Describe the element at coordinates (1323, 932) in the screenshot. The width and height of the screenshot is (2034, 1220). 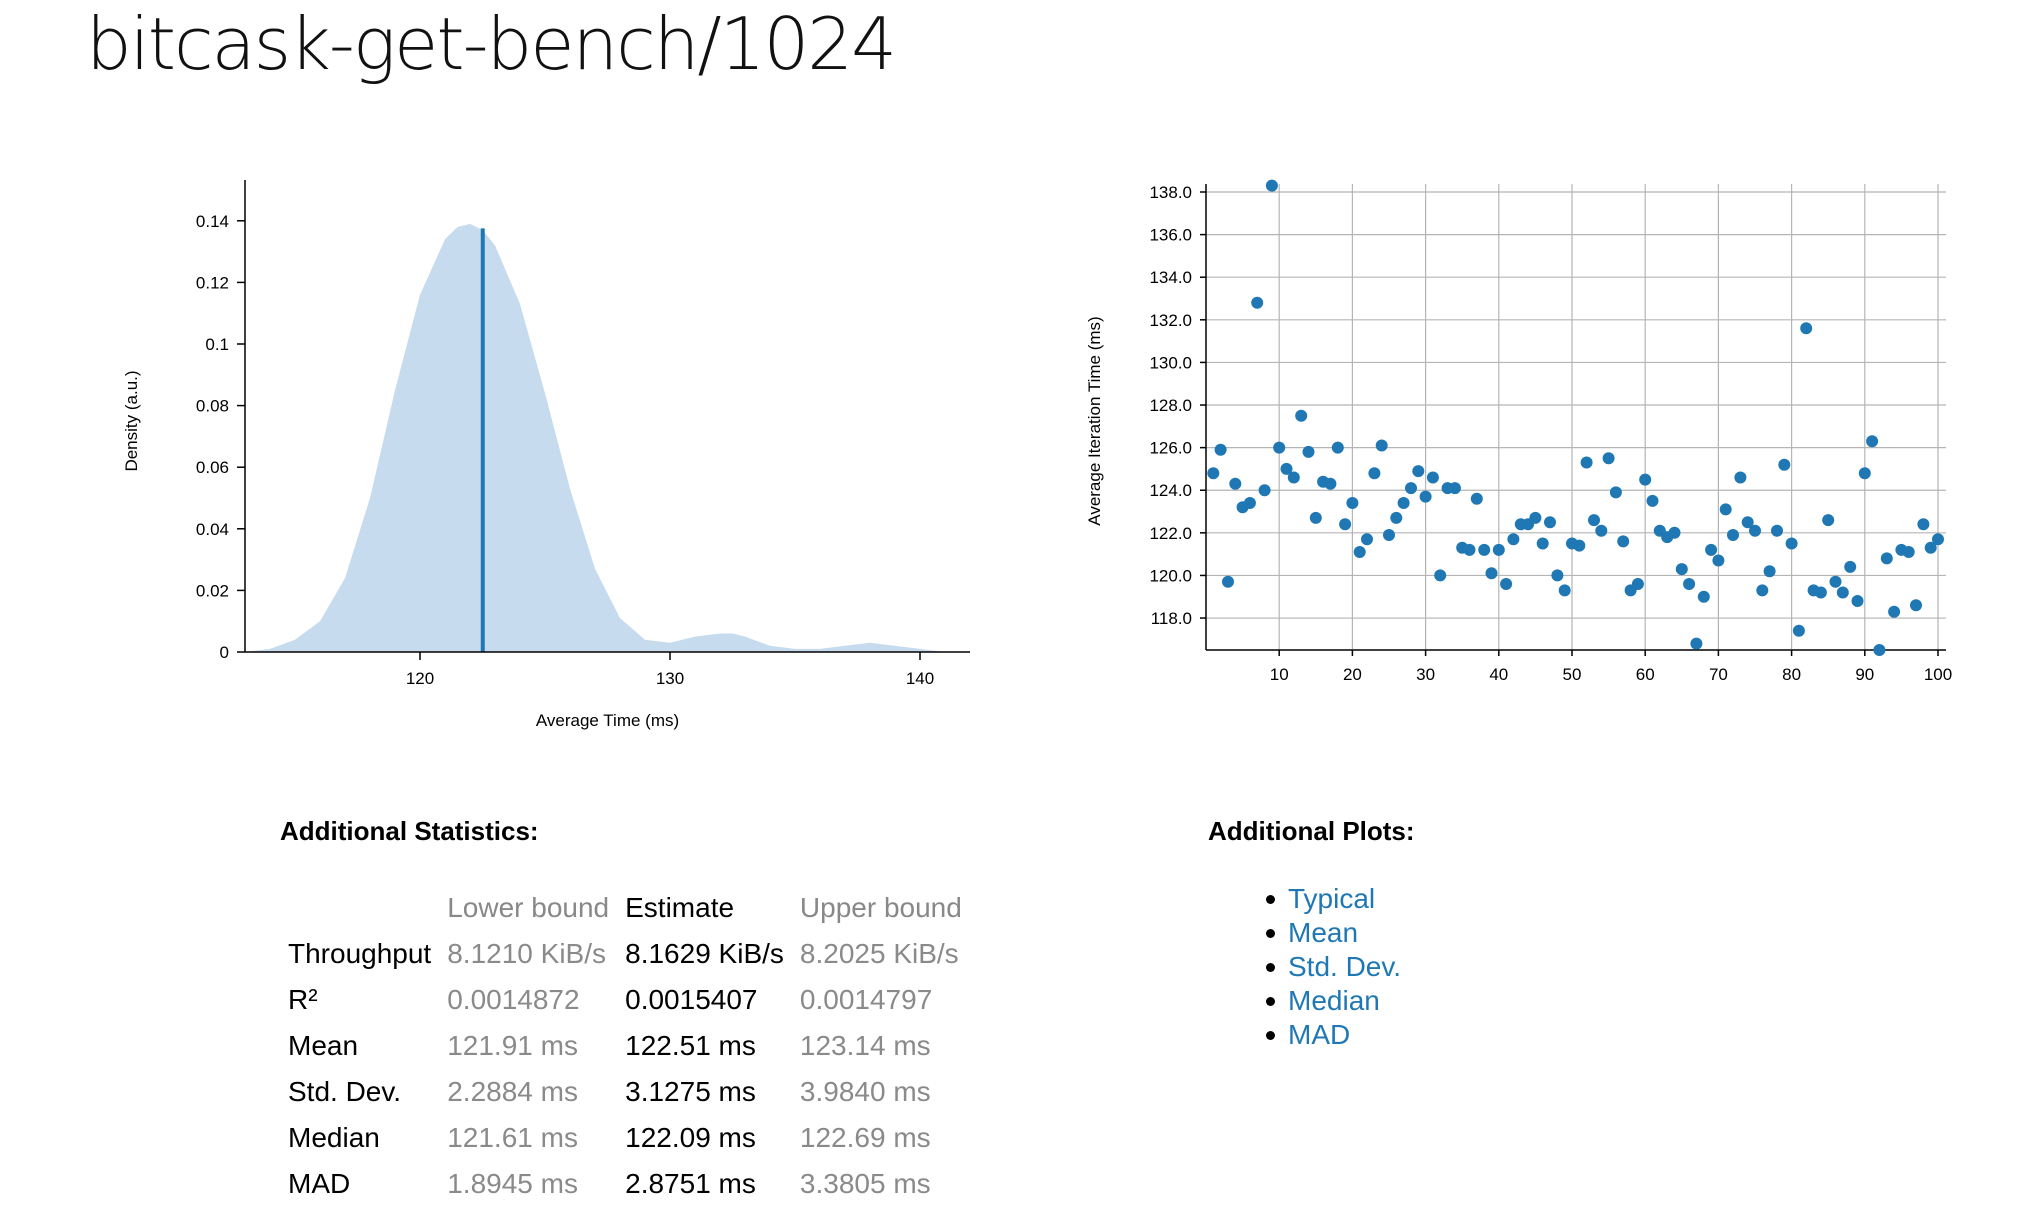
I see `plot-link-mean: Mean` at that location.